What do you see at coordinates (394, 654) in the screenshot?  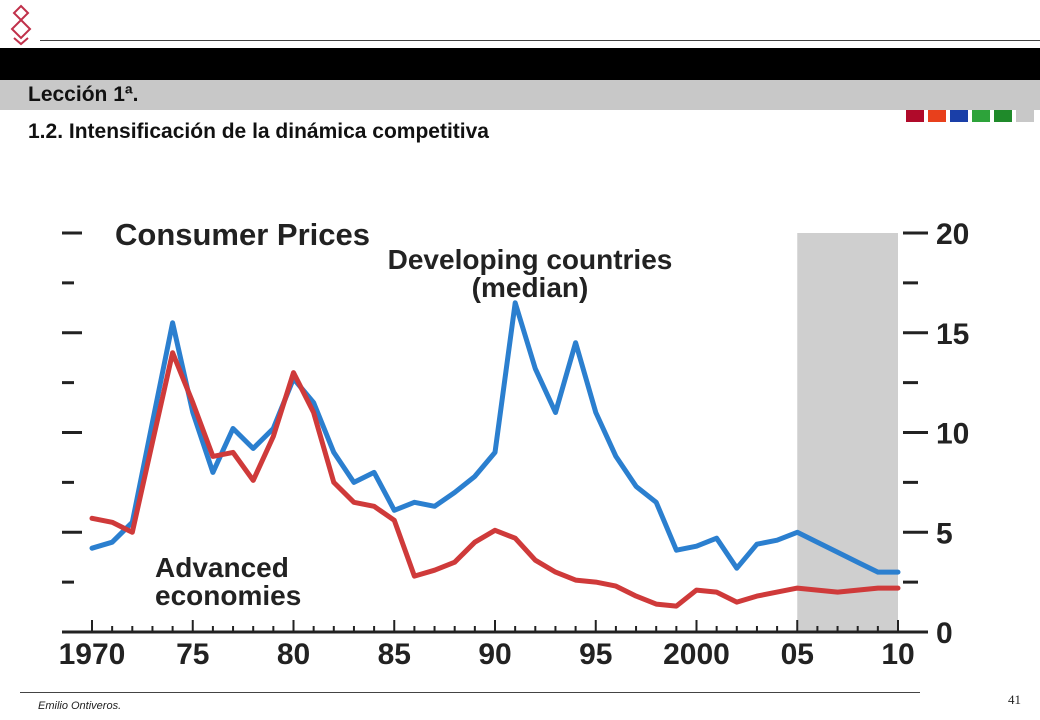 I see `x-tick-label: 85` at bounding box center [394, 654].